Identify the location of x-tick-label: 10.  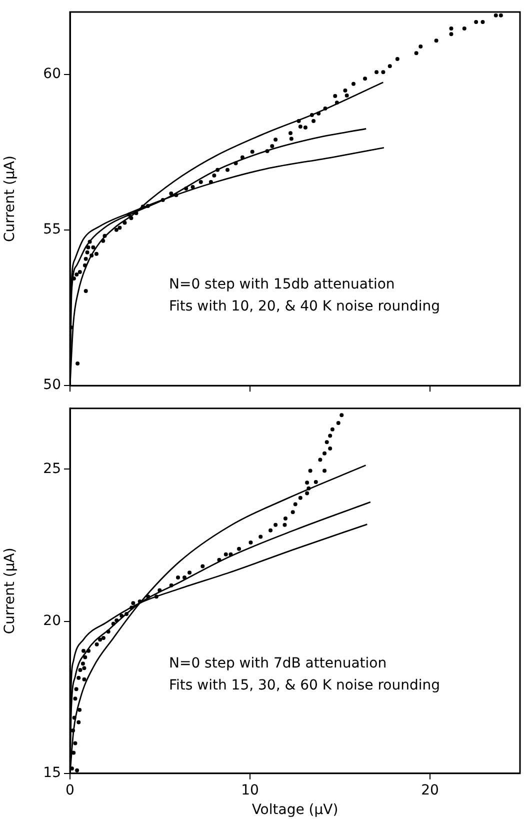
(250, 790).